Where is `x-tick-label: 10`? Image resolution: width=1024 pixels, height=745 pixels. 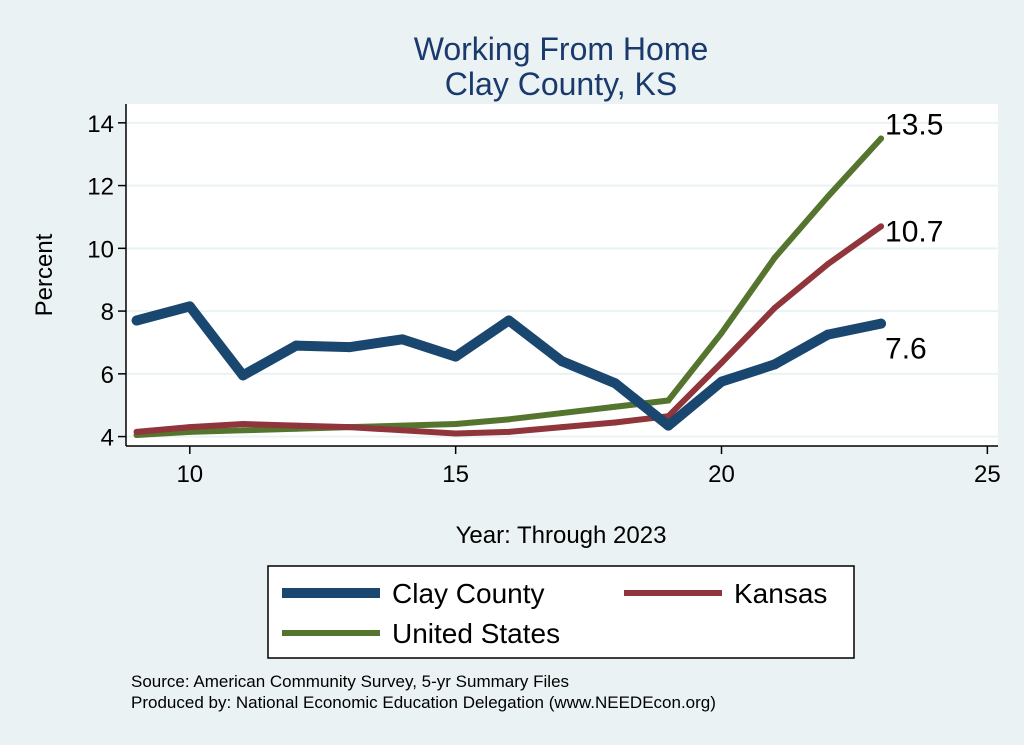
x-tick-label: 10 is located at coordinates (189, 474).